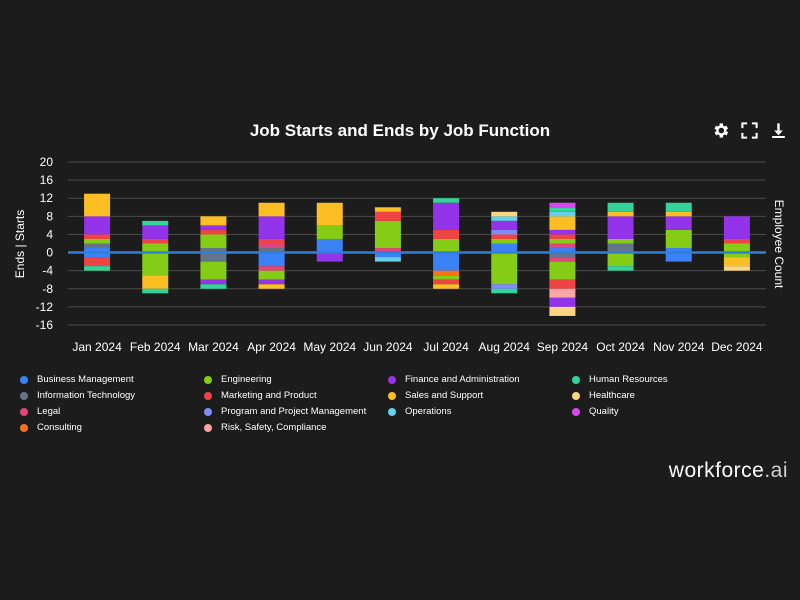 The height and width of the screenshot is (600, 800). Describe the element at coordinates (112, 411) in the screenshot. I see `legend-item: Legal` at that location.